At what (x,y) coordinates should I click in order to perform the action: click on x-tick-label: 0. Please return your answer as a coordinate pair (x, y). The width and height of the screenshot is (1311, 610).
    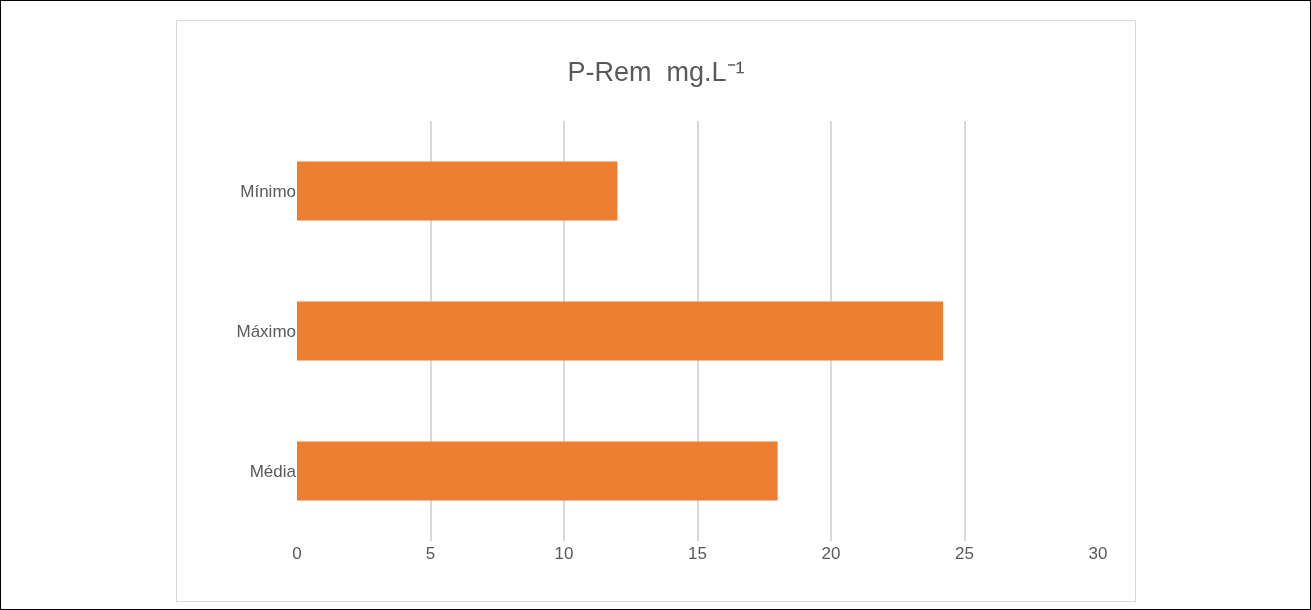
    Looking at the image, I should click on (297, 553).